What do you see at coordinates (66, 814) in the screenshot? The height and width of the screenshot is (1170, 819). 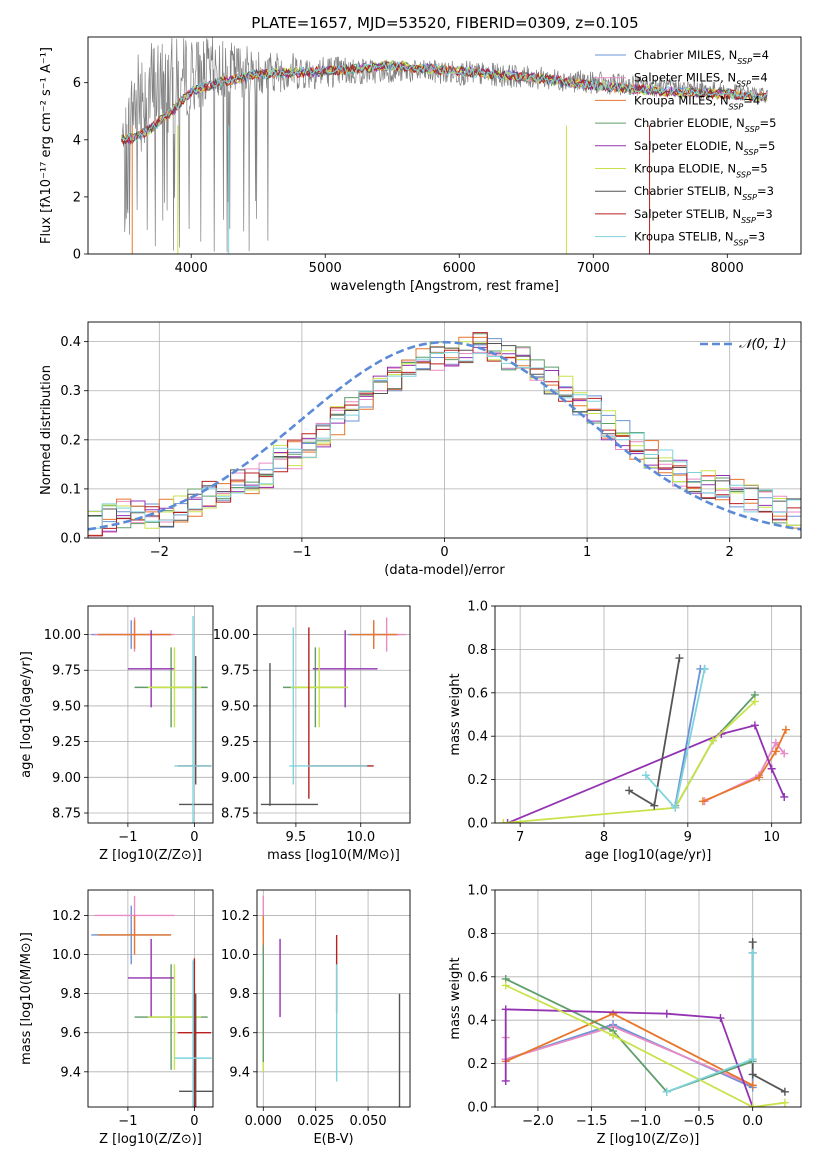 I see `Z_vs_age-ytick-label: 8.75` at bounding box center [66, 814].